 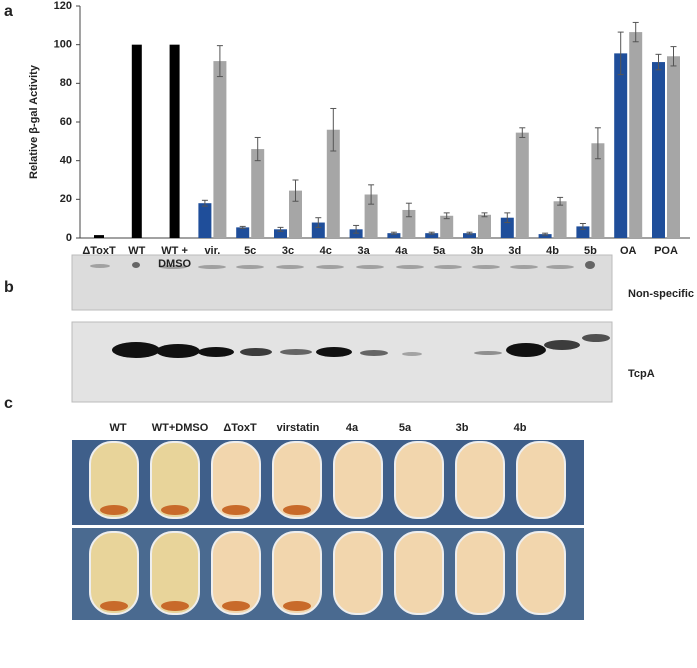 I want to click on x-tick-line: 4b, so click(x=552, y=251).